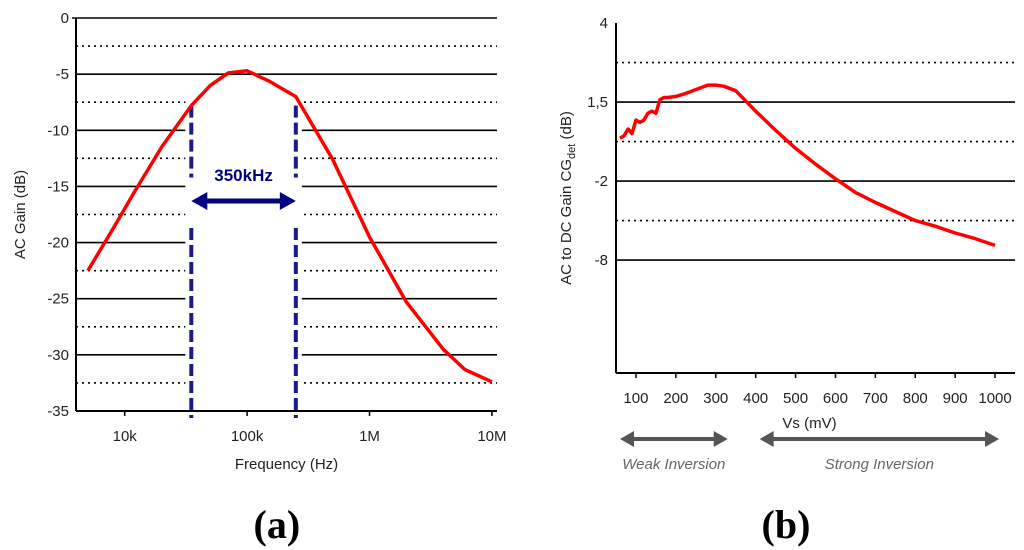  Describe the element at coordinates (835, 398) in the screenshot. I see `x-tick-label: 600` at that location.